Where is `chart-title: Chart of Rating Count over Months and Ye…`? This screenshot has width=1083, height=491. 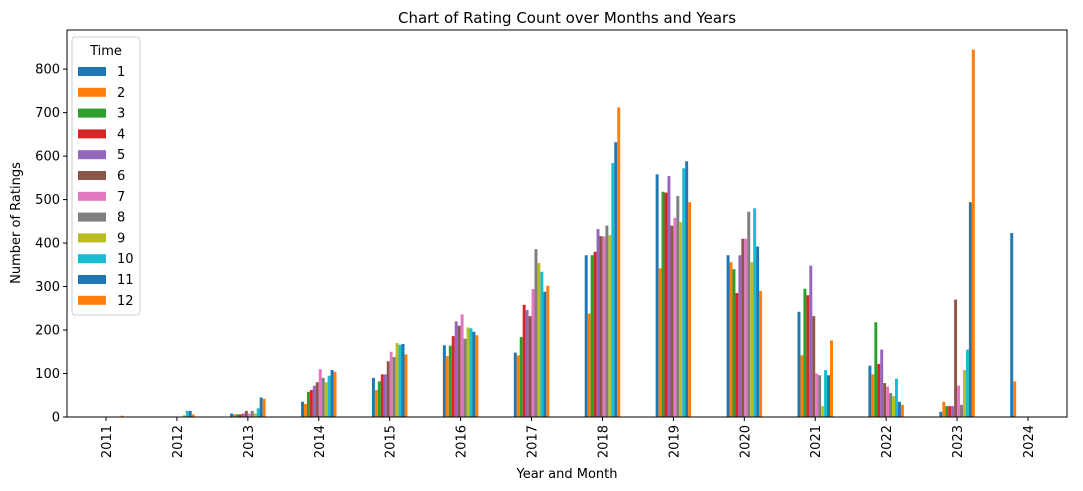
chart-title: Chart of Rating Count over Months and Ye… is located at coordinates (567, 18).